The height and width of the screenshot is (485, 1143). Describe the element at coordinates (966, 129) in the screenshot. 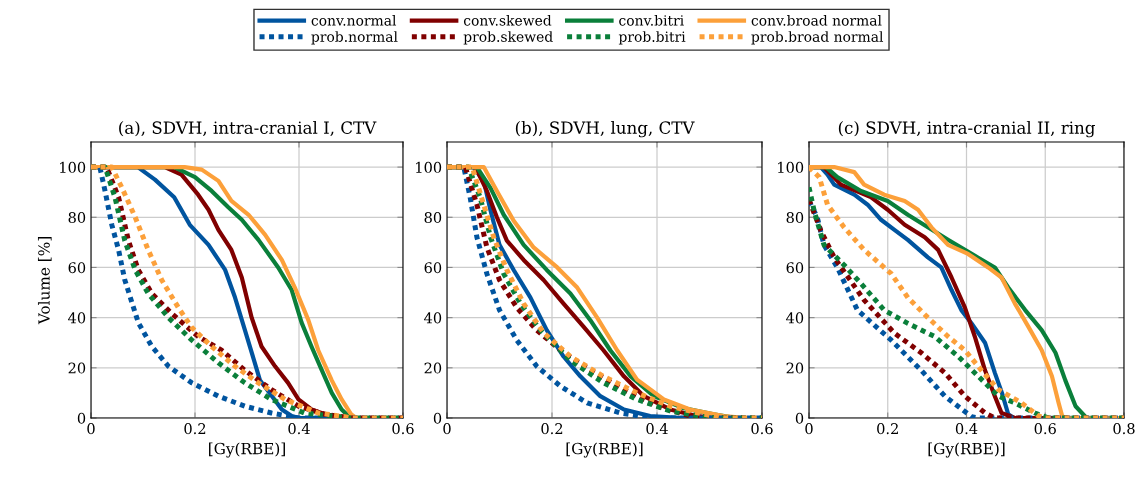

I see `chart-title: (c) SDVH, intra-cranial II, ring` at that location.